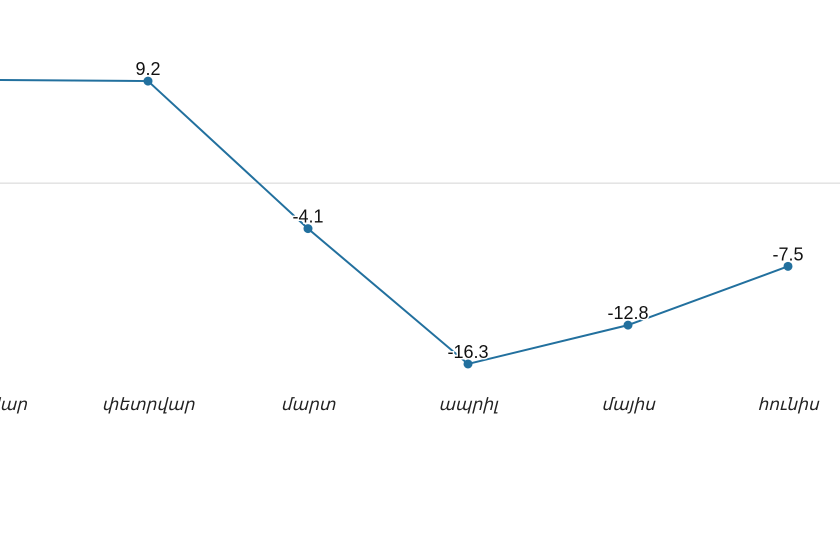 The width and height of the screenshot is (840, 560). What do you see at coordinates (467, 352) in the screenshot?
I see `data-label: -16.3` at bounding box center [467, 352].